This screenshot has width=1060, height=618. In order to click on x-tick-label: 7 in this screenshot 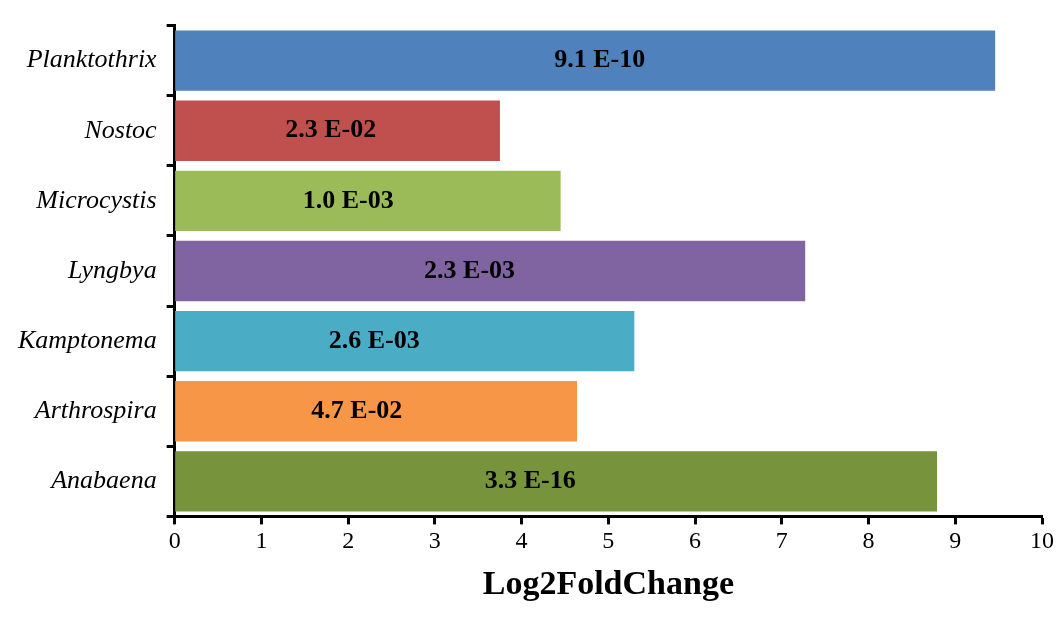, I will do `click(781, 540)`.